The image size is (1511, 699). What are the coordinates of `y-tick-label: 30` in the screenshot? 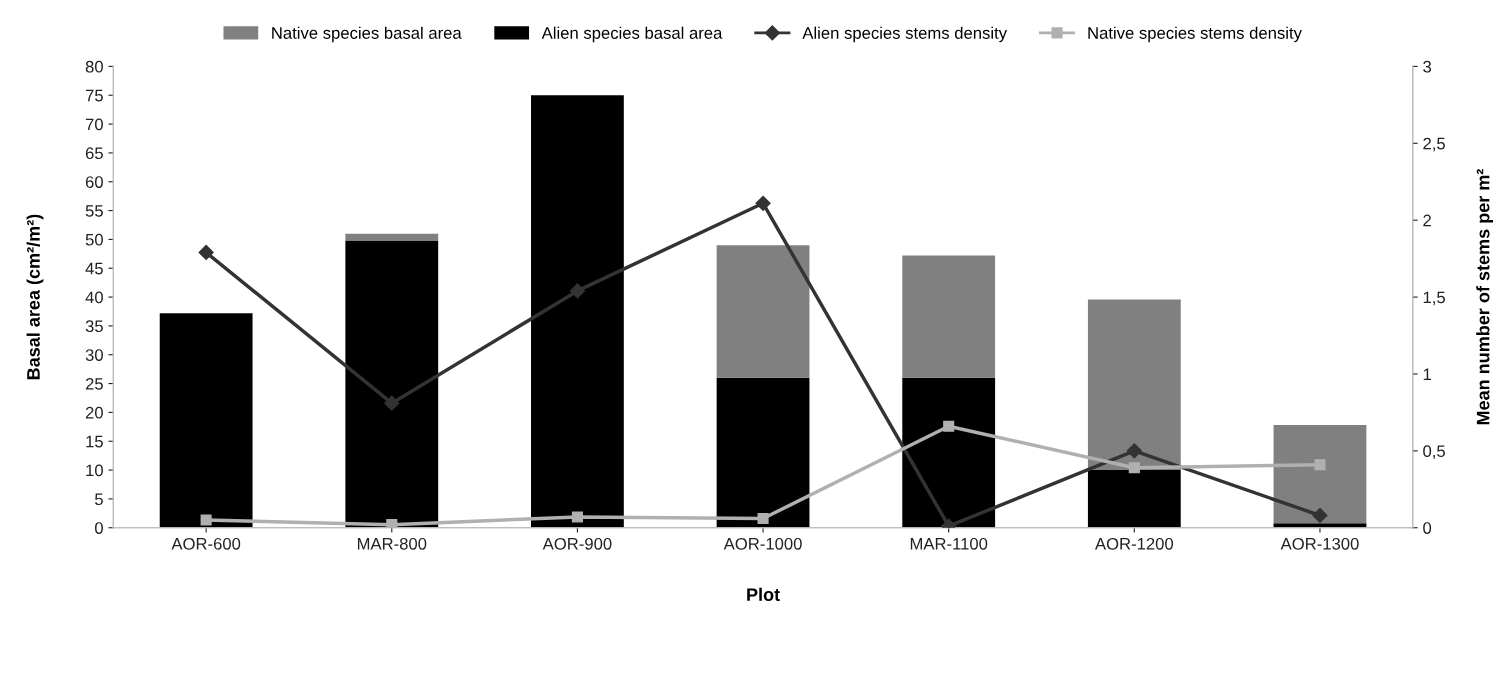 It's located at (94, 355).